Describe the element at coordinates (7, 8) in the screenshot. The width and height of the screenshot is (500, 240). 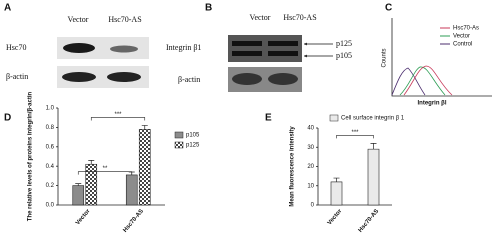
I see `panel-label: A` at that location.